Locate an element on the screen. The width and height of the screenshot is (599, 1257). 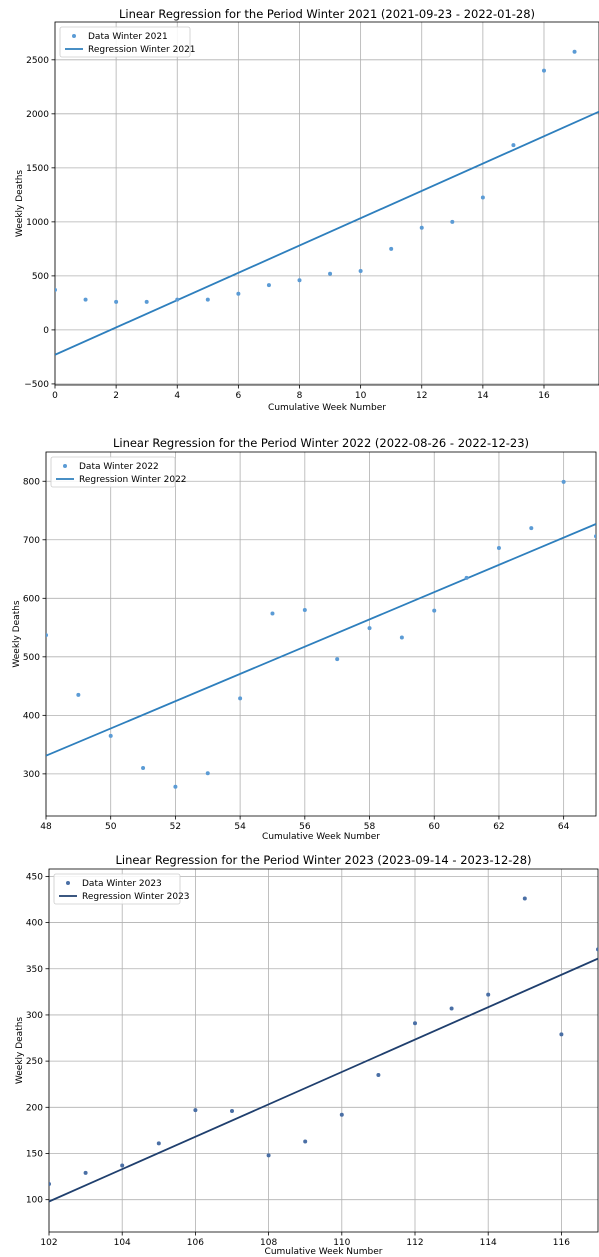
y-tick-label: 300 is located at coordinates (31, 775).